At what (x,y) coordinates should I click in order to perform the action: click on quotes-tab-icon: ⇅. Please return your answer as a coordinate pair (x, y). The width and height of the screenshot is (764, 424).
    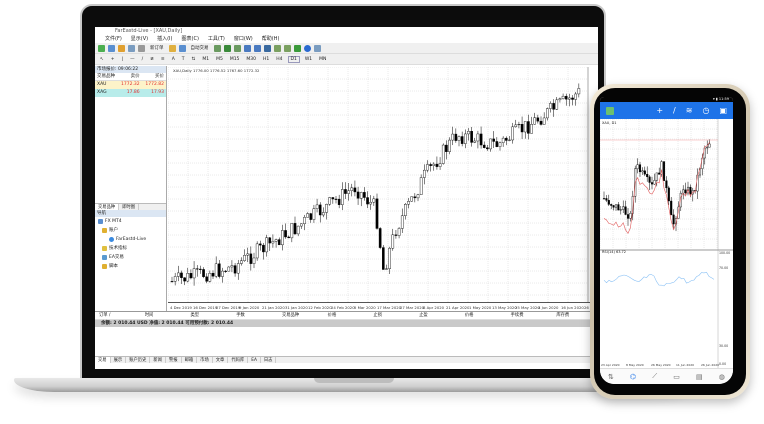
    Looking at the image, I should click on (611, 376).